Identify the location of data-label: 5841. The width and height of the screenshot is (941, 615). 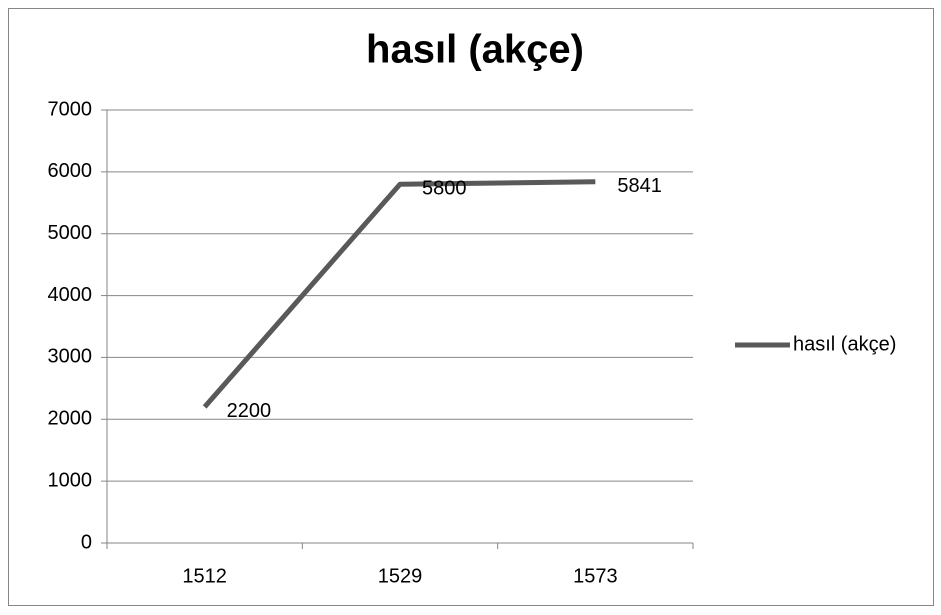
(639, 186).